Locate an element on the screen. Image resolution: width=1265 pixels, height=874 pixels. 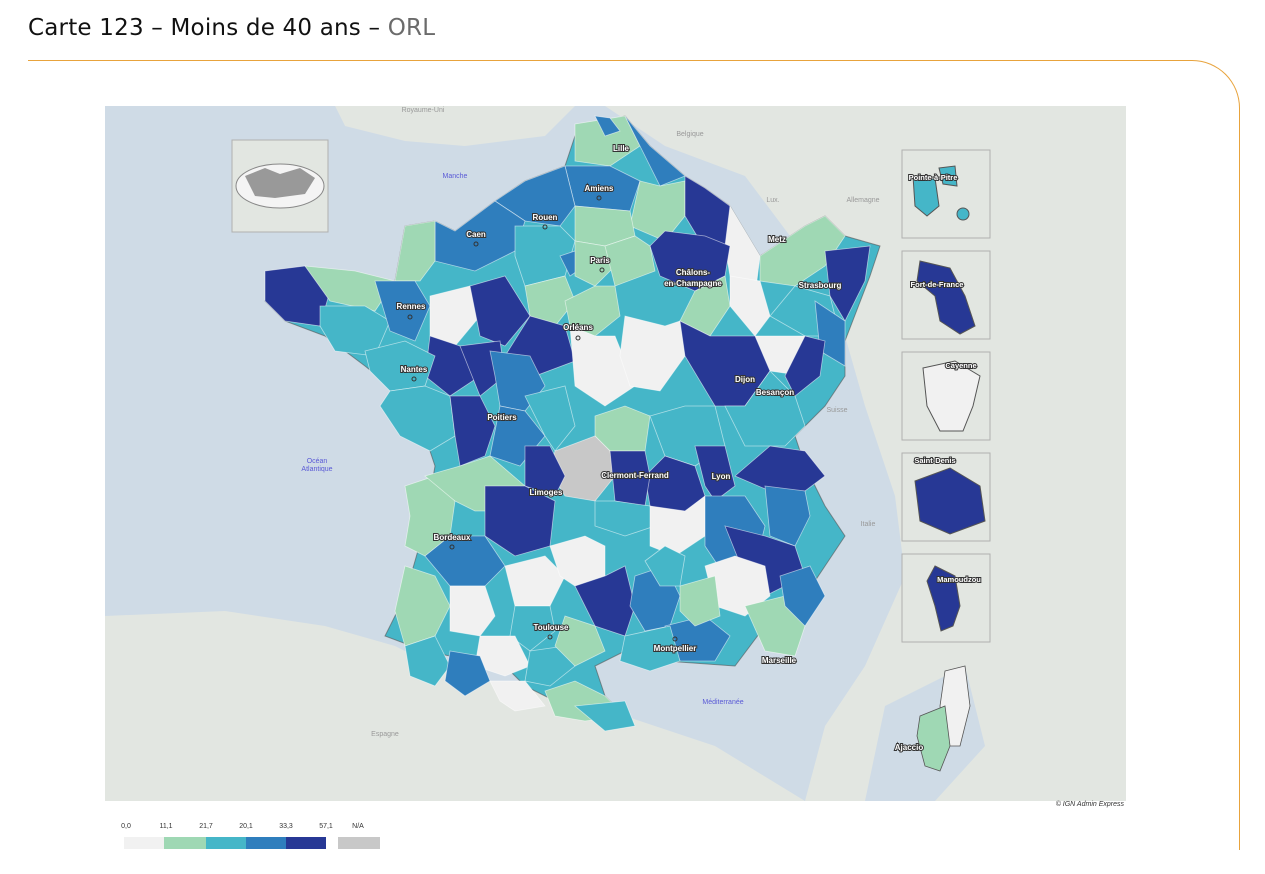
corsica-south is located at coordinates (933, 738).